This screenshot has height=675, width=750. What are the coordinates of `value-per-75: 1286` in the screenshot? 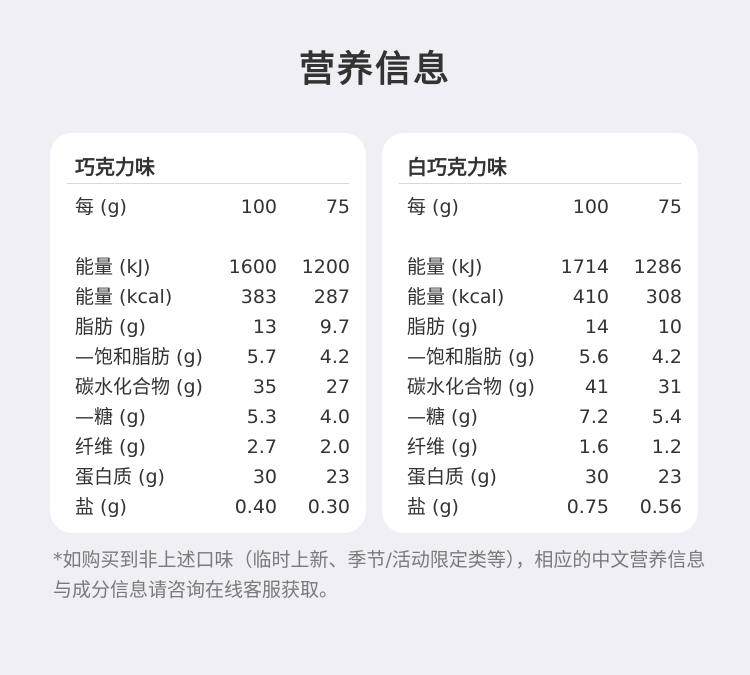 It's located at (657, 267).